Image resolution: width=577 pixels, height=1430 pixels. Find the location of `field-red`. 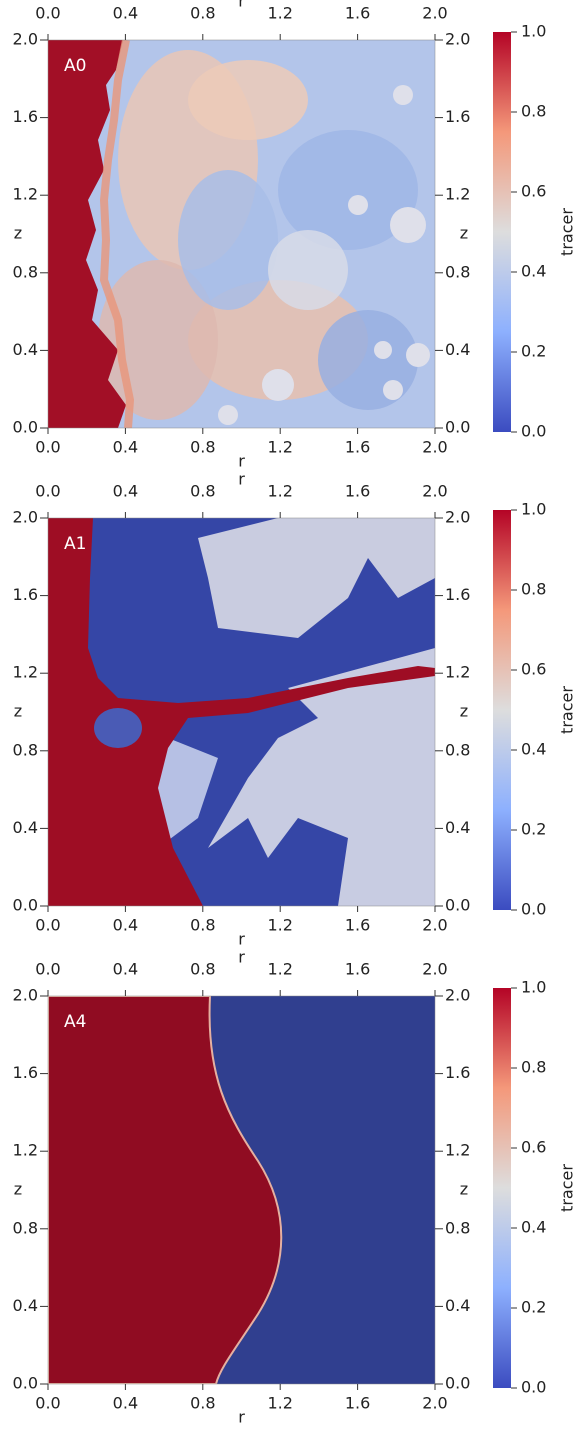

field-red is located at coordinates (165, 1190).